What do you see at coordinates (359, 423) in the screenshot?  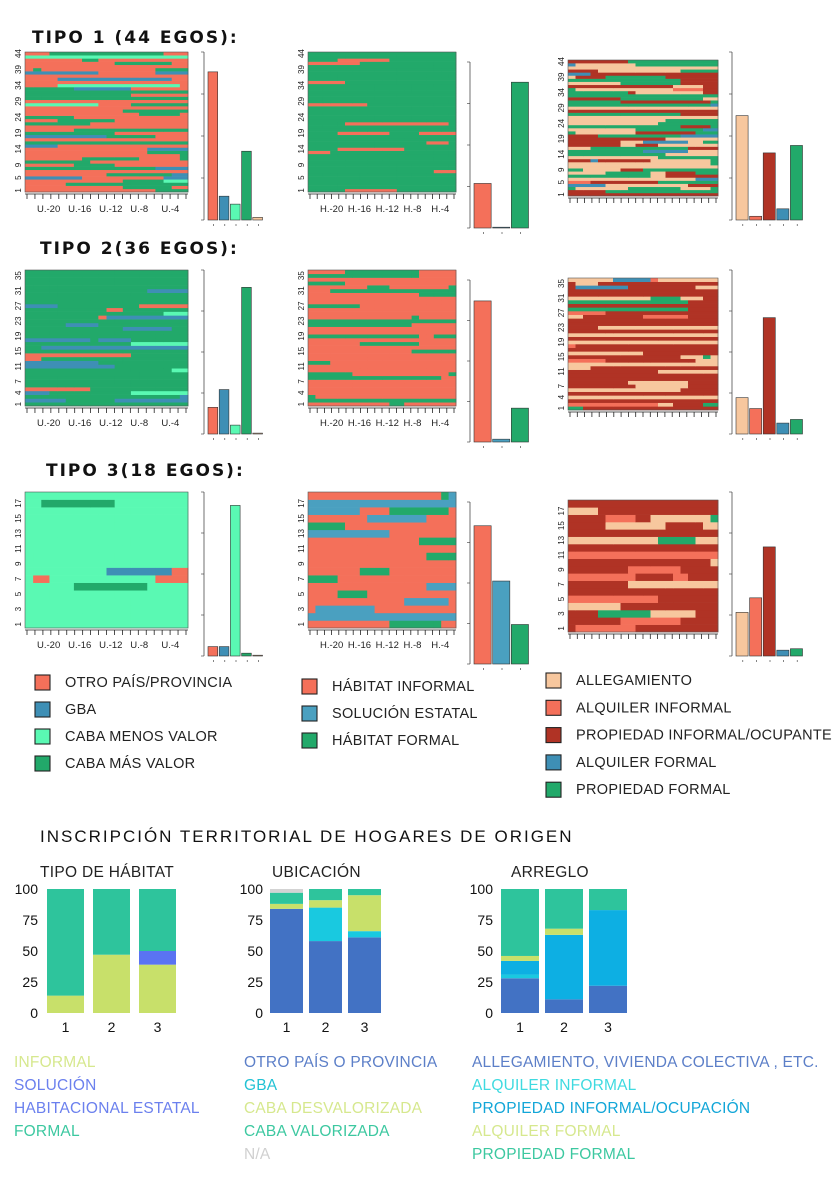 I see `x-tick-label: H.-16` at bounding box center [359, 423].